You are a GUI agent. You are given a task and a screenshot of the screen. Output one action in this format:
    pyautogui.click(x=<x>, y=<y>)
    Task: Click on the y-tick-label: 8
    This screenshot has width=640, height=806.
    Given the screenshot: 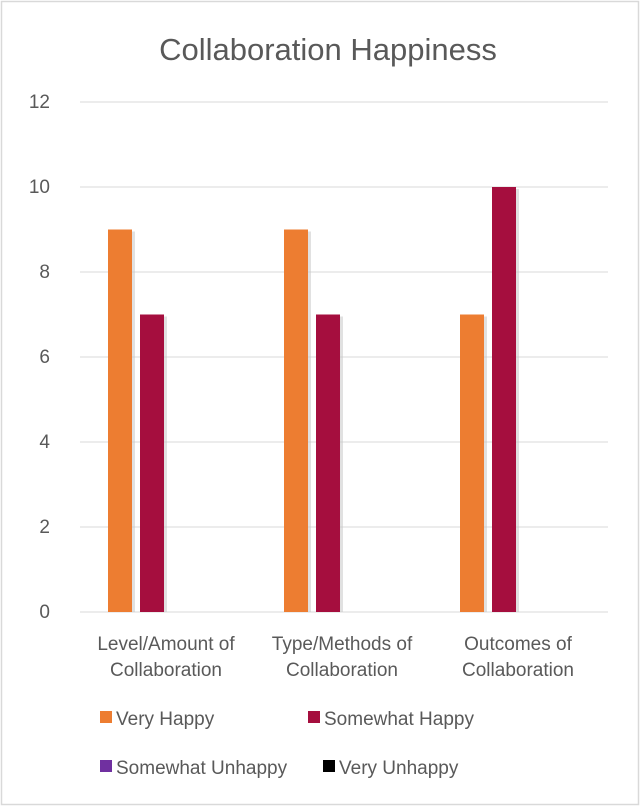 What is the action you would take?
    pyautogui.click(x=44, y=272)
    